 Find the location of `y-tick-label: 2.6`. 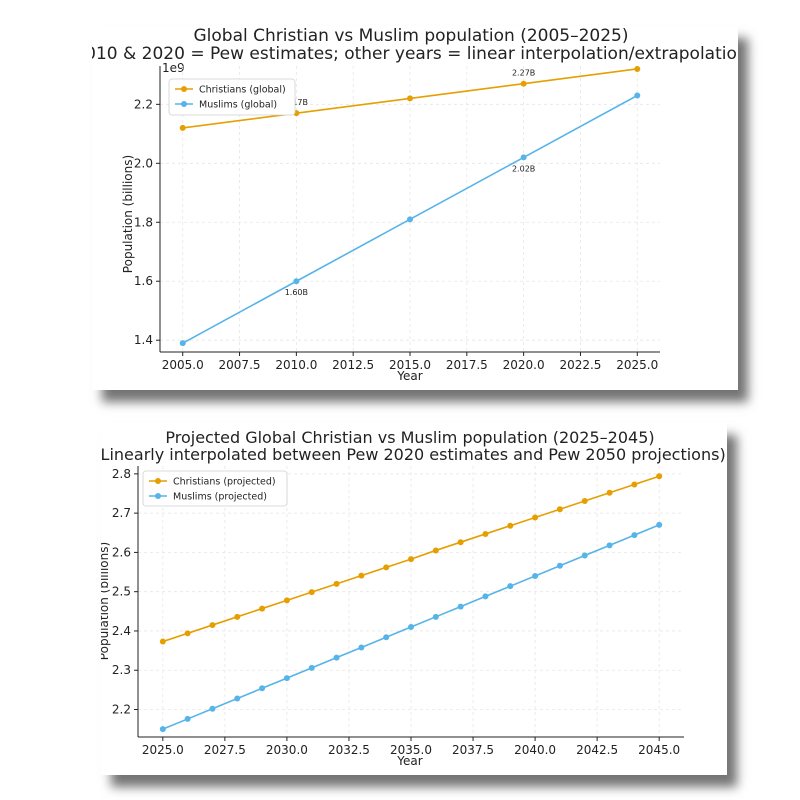

y-tick-label: 2.6 is located at coordinates (121, 552).